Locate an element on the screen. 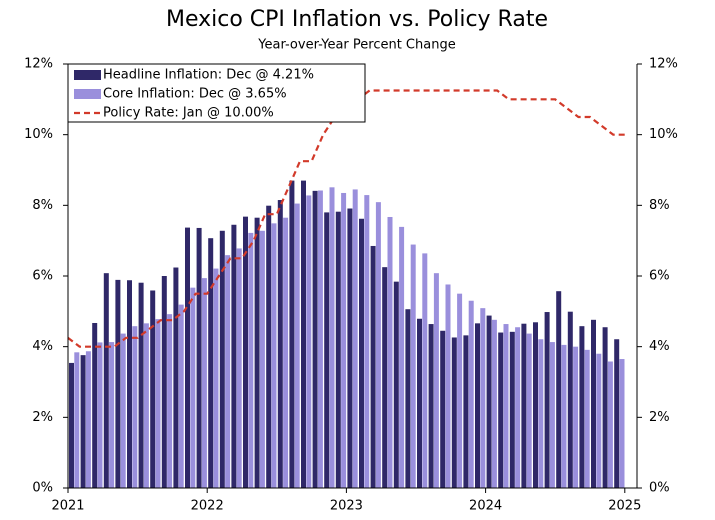  chart-subtitle: Year-over-Year Percent Change is located at coordinates (356, 45).